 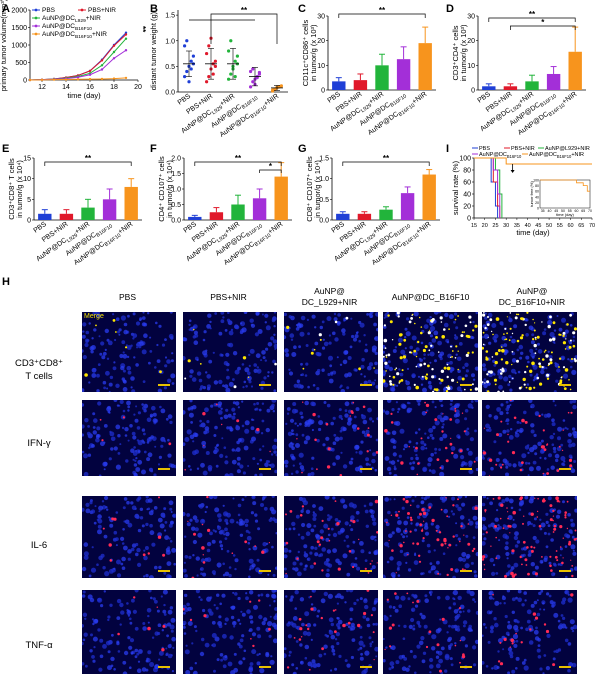 I want to click on panel-d-bar, so click(x=489, y=88).